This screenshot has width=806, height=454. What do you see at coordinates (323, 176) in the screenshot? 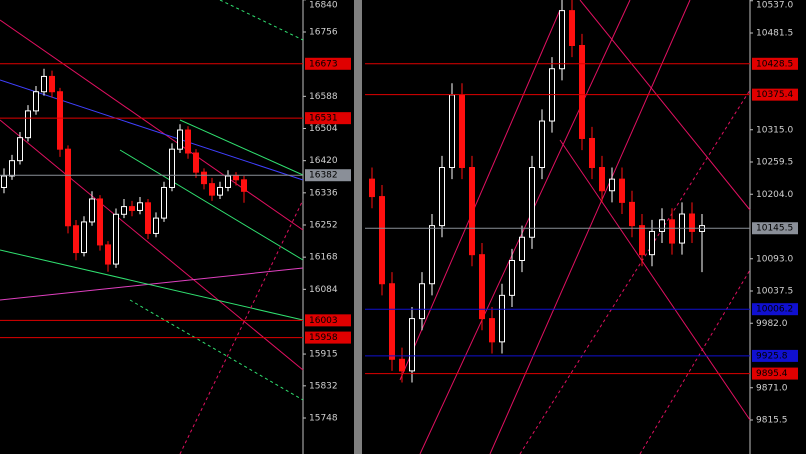
I see `level-label: 16382` at bounding box center [323, 176].